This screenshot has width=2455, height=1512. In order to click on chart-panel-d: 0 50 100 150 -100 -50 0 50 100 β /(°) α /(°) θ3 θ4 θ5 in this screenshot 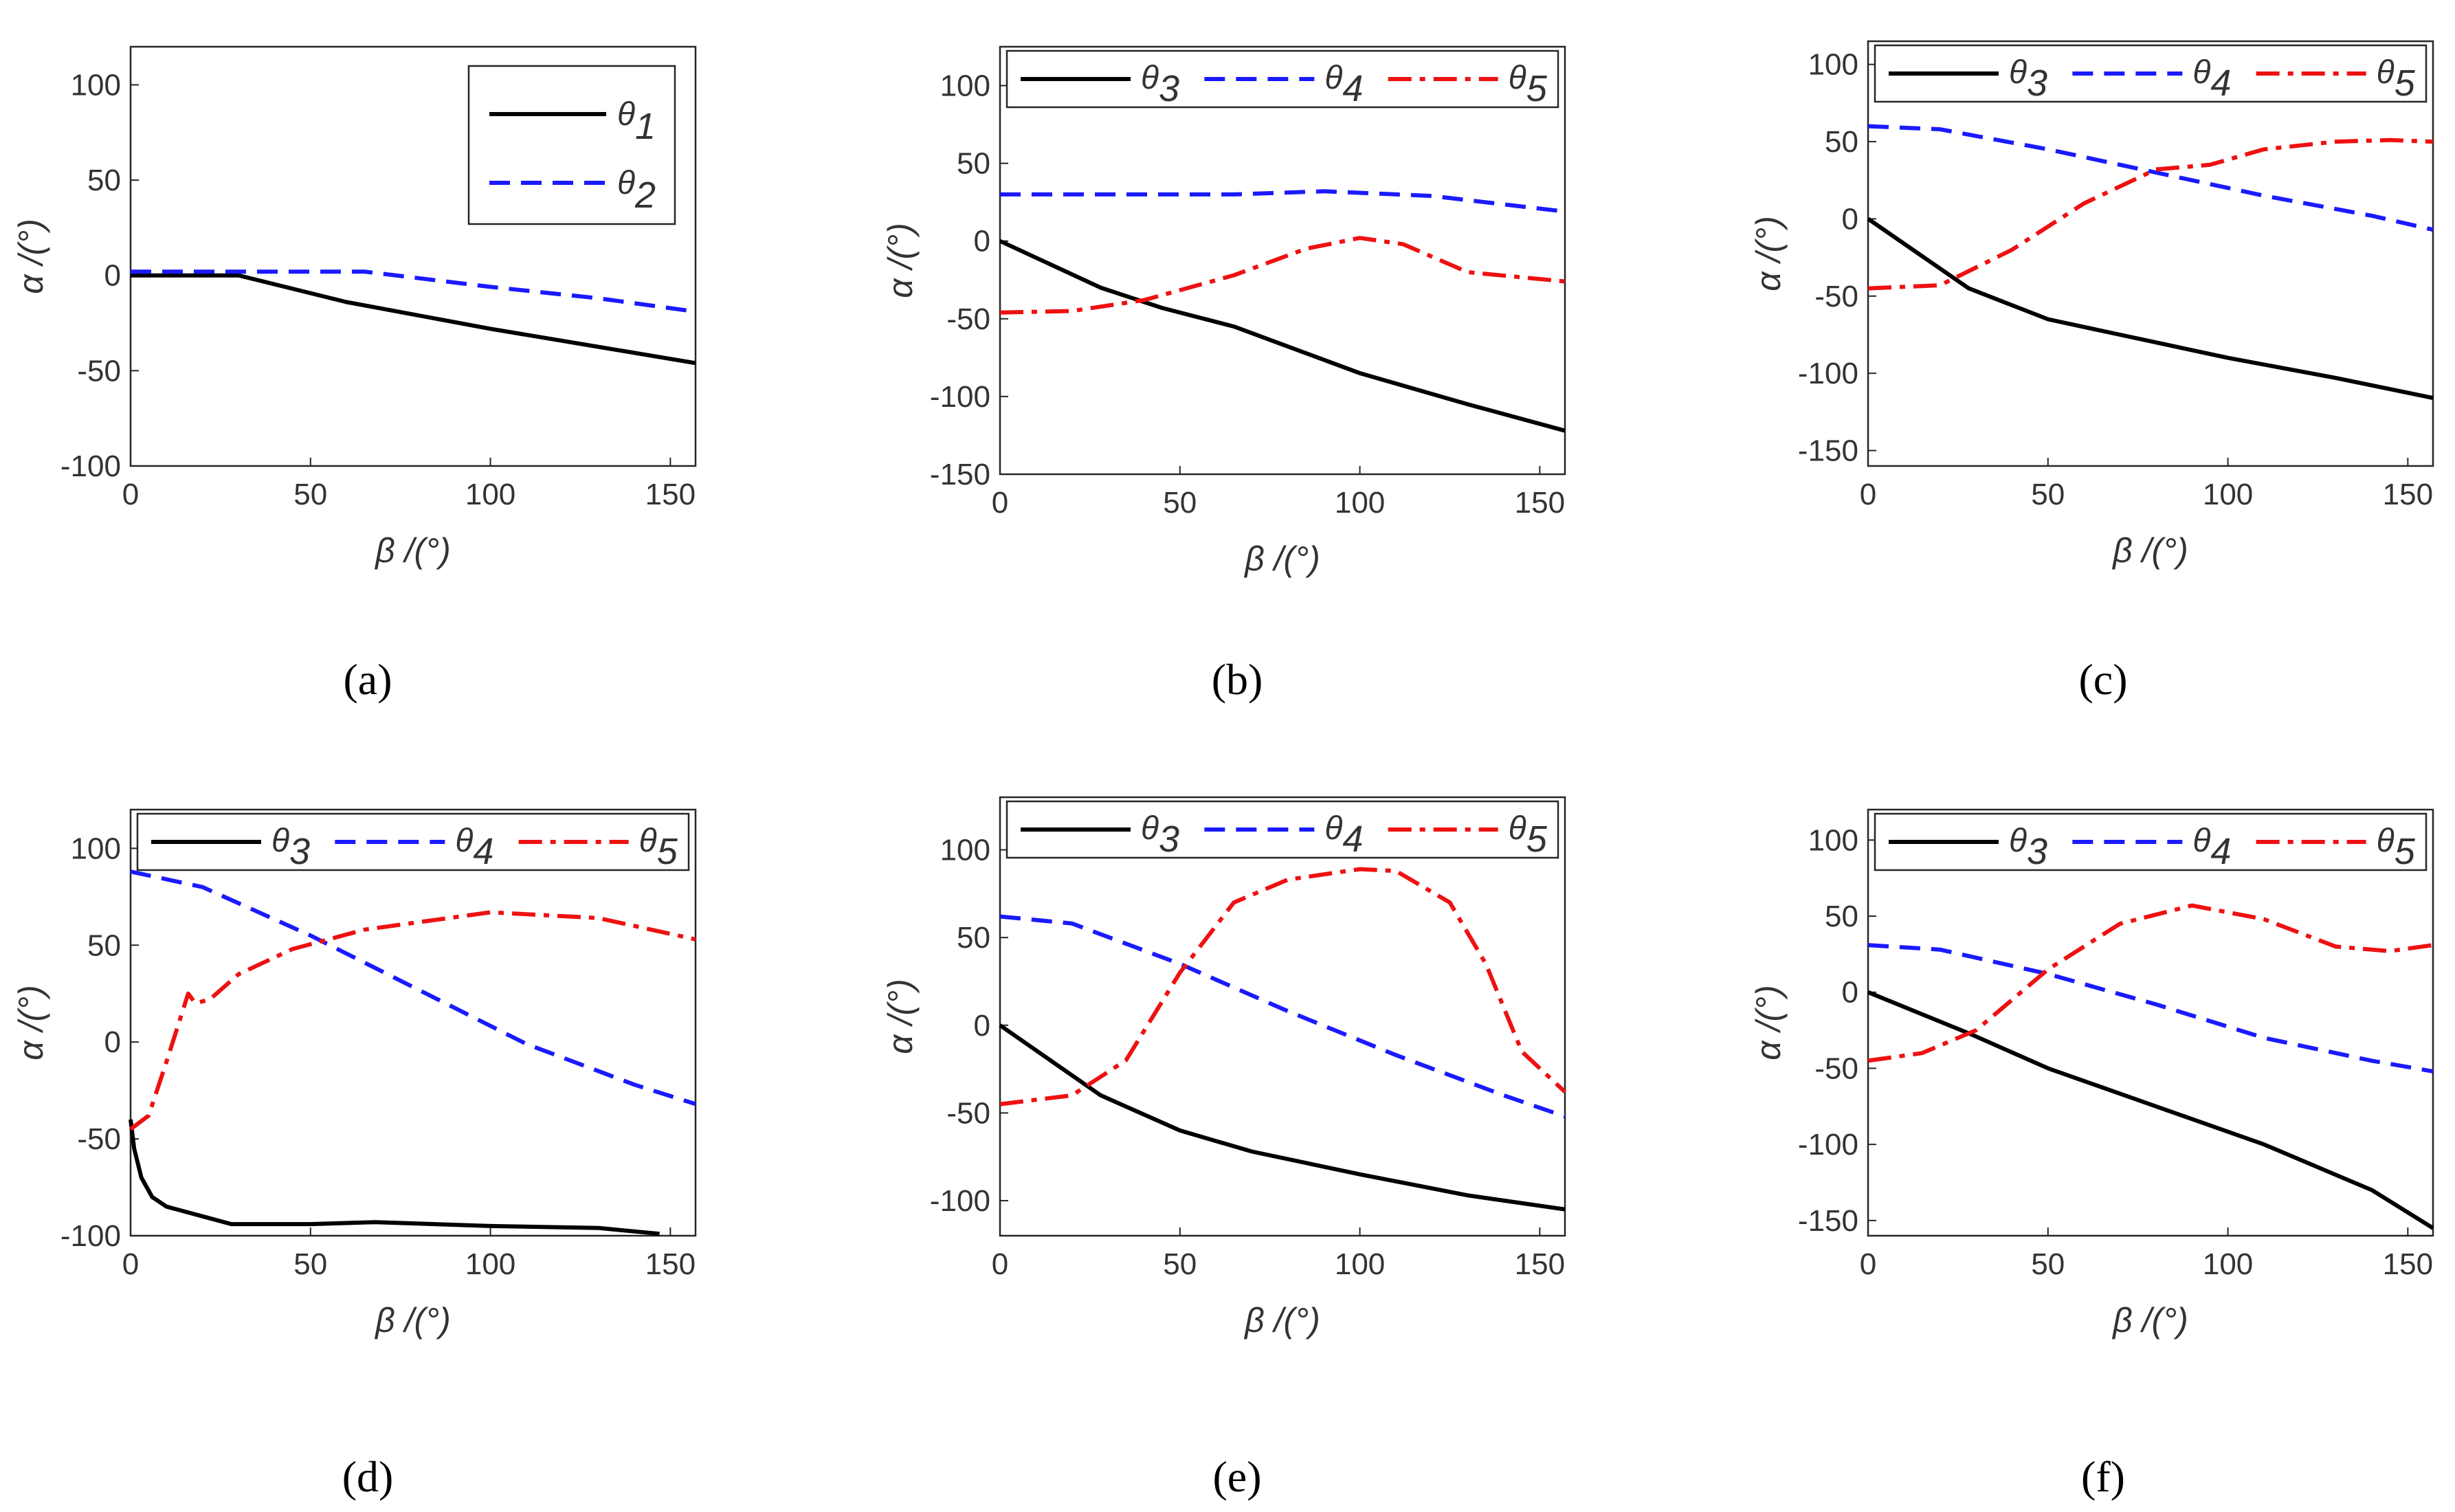, I will do `click(354, 1073)`.